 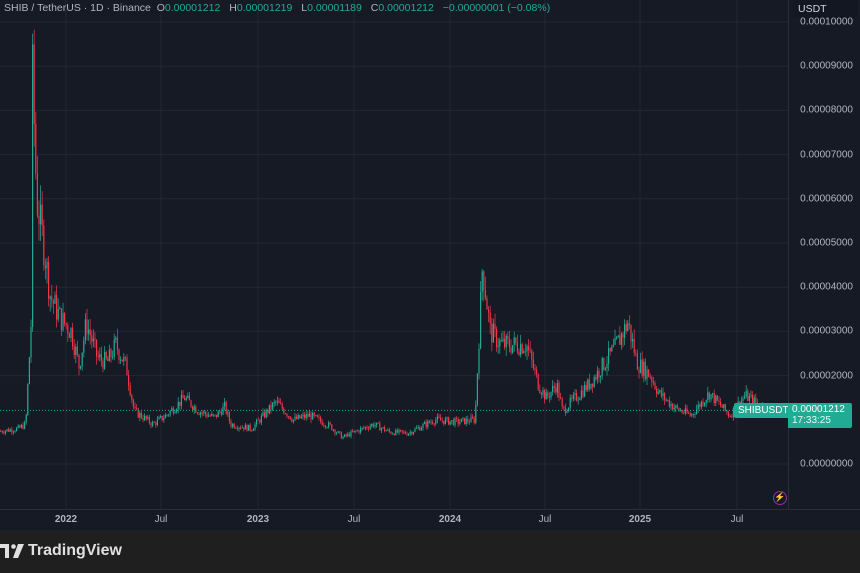 What do you see at coordinates (826, 243) in the screenshot?
I see `price-tick: 0.00005000` at bounding box center [826, 243].